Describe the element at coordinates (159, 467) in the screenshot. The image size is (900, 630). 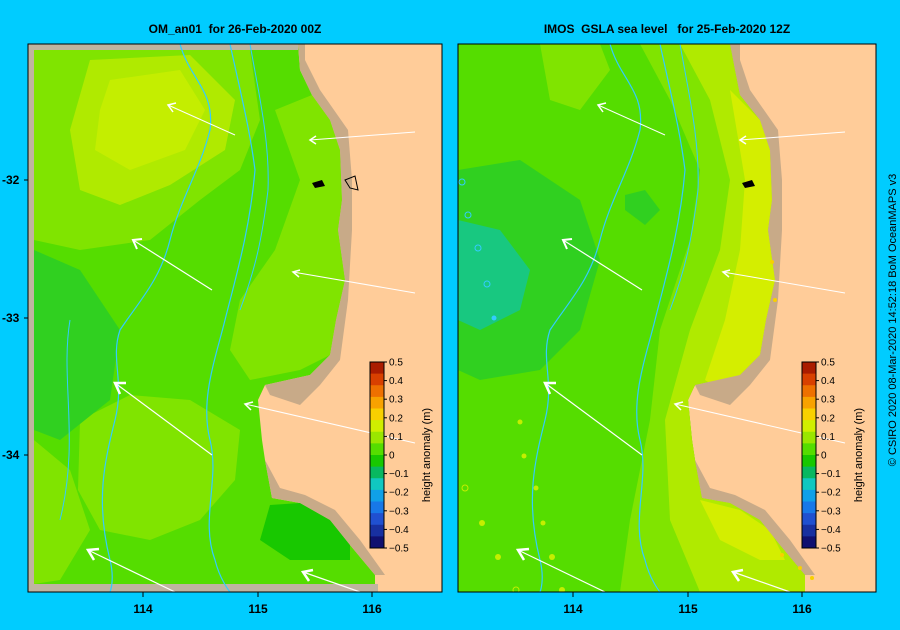
I see `anomaly-south-region` at that location.